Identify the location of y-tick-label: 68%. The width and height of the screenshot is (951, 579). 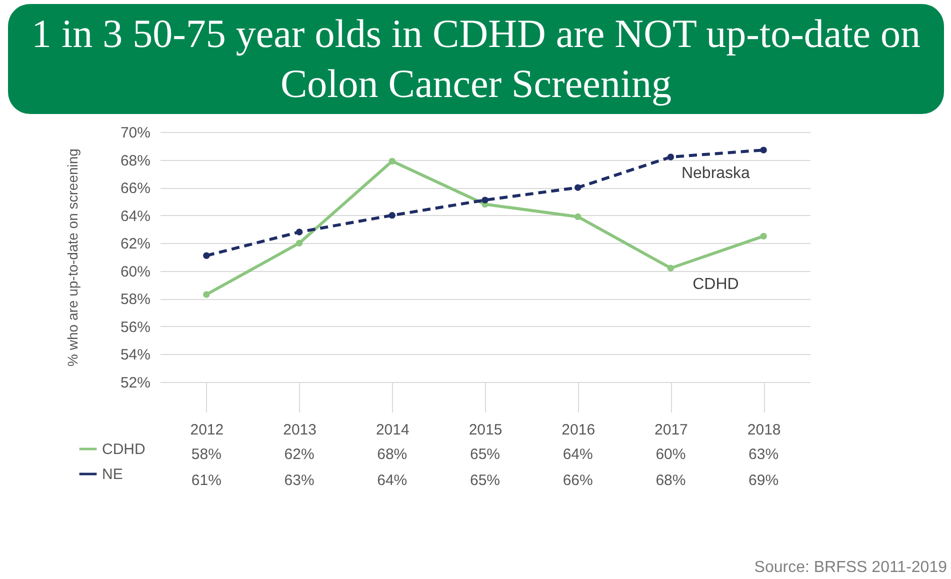
(135, 161).